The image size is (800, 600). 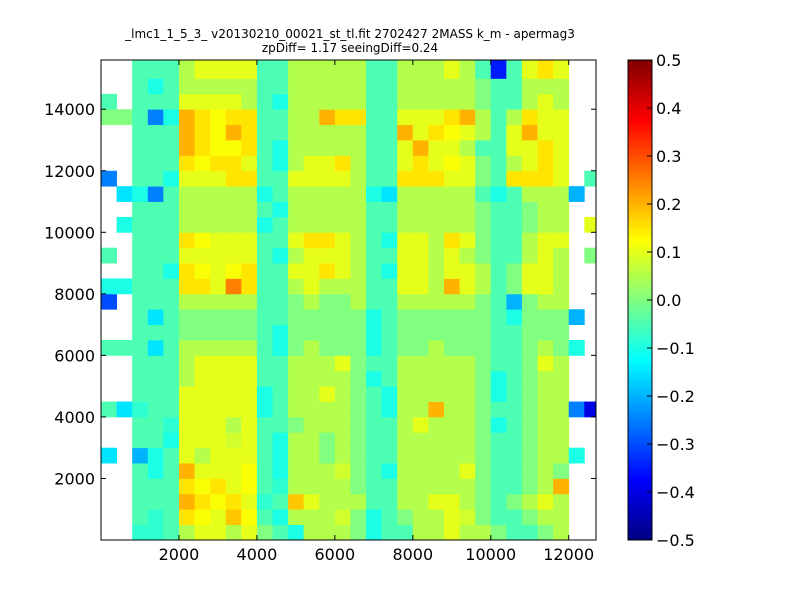 I want to click on x-tick-label: 6000, so click(x=334, y=554).